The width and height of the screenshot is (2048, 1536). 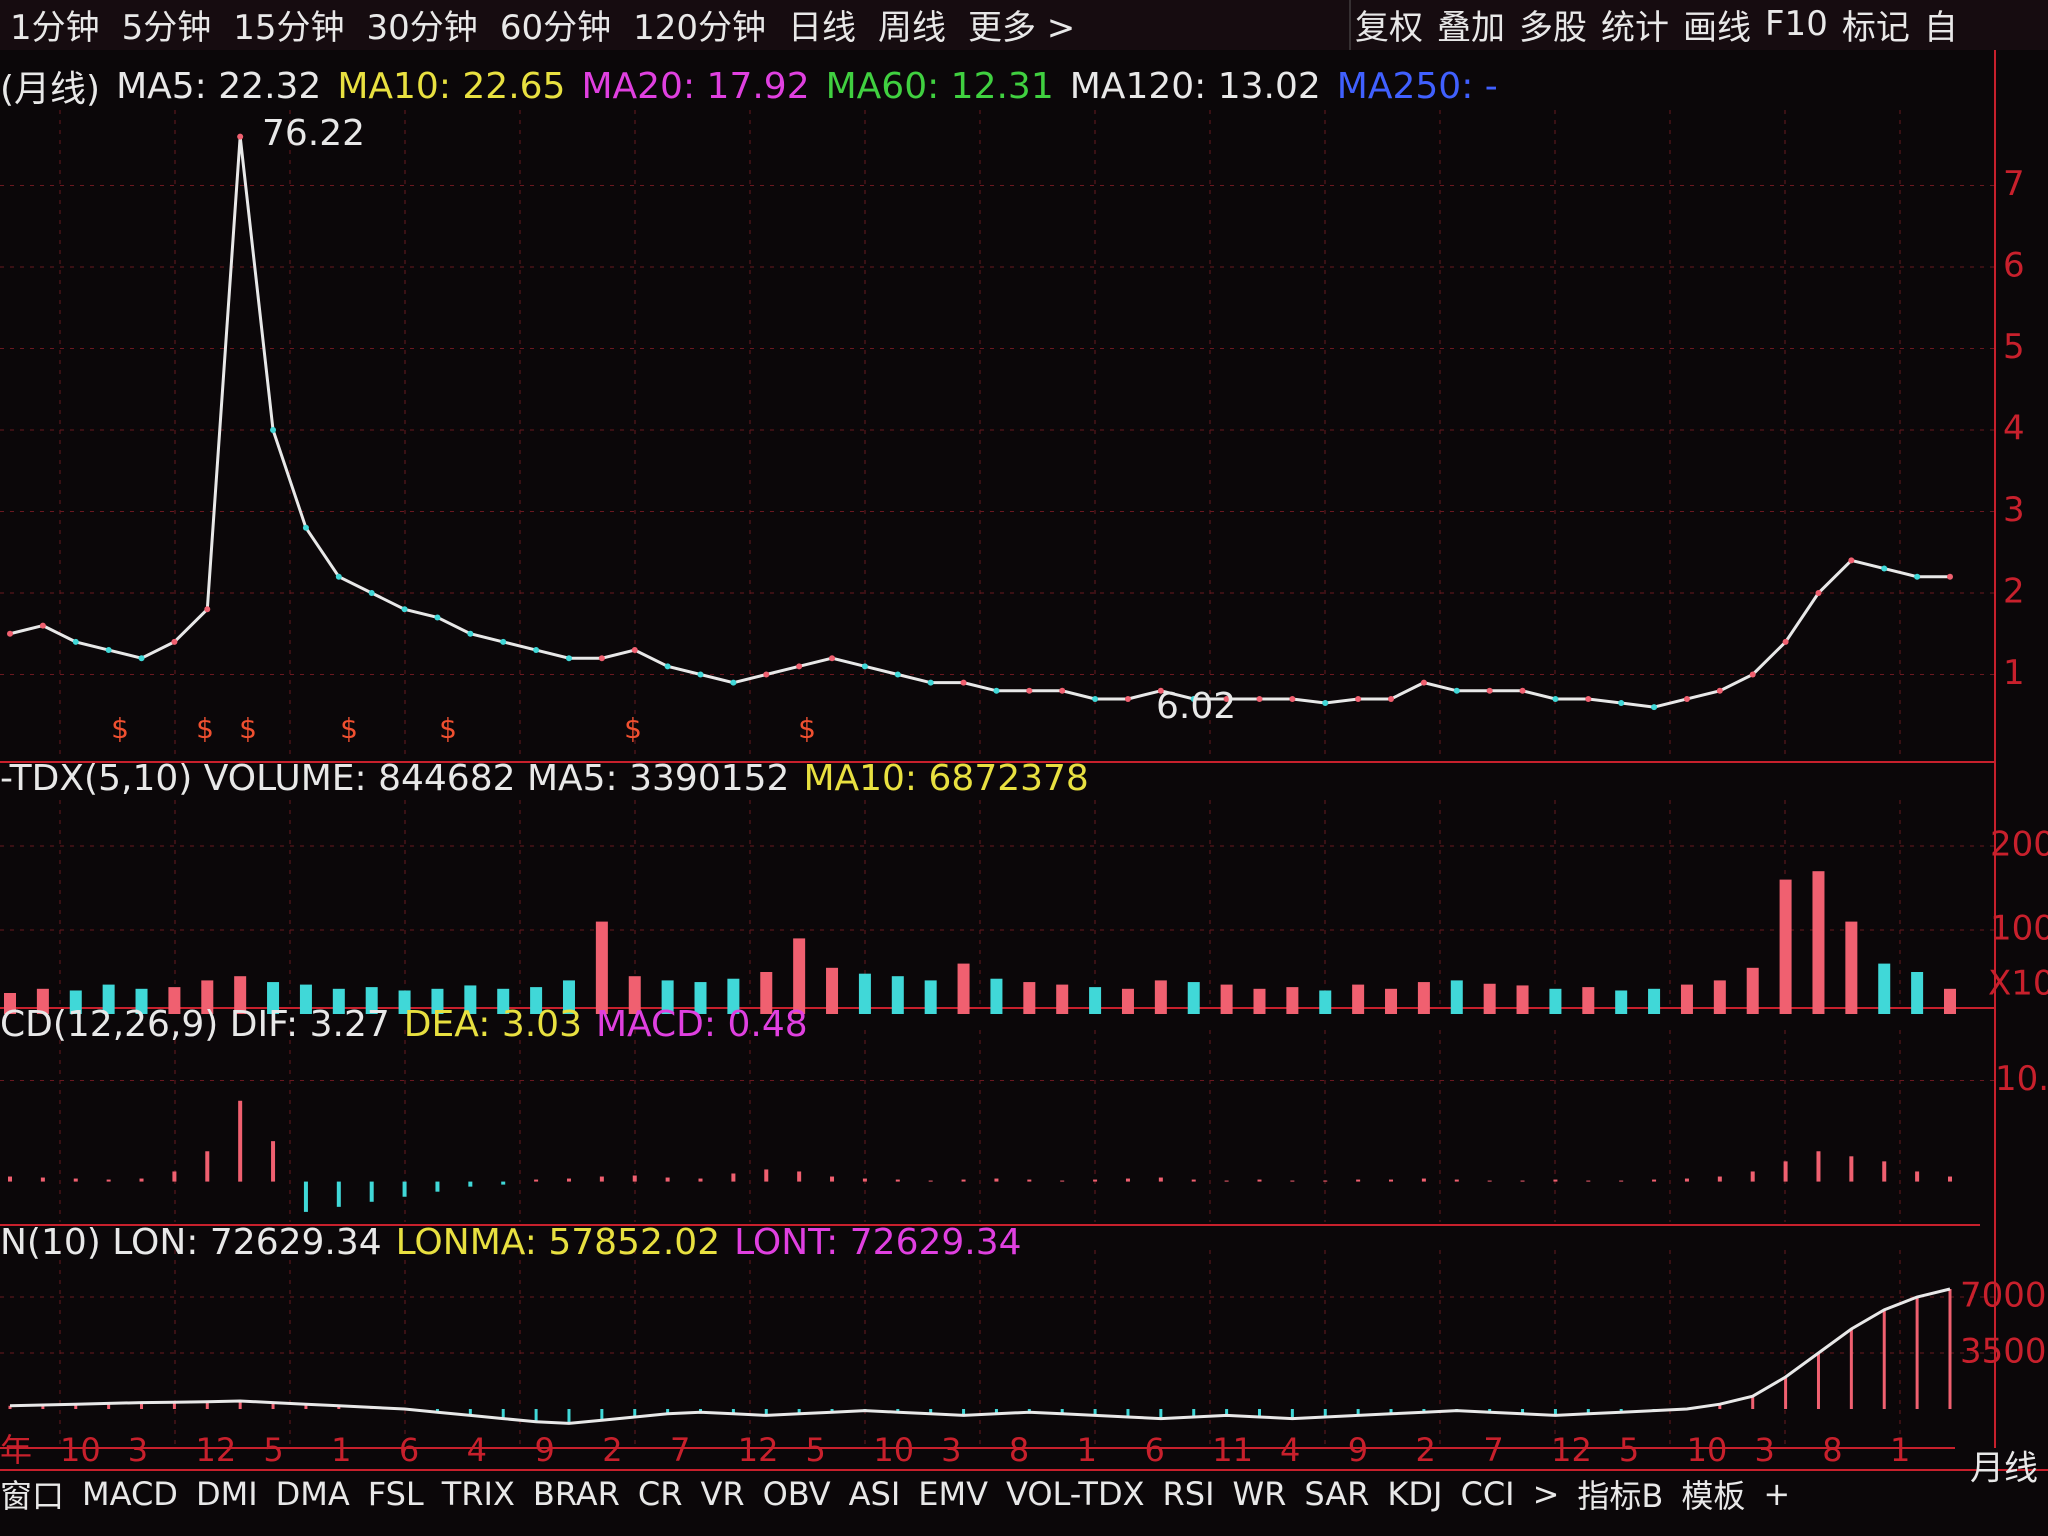 I want to click on tab: WR, so click(x=1259, y=1494).